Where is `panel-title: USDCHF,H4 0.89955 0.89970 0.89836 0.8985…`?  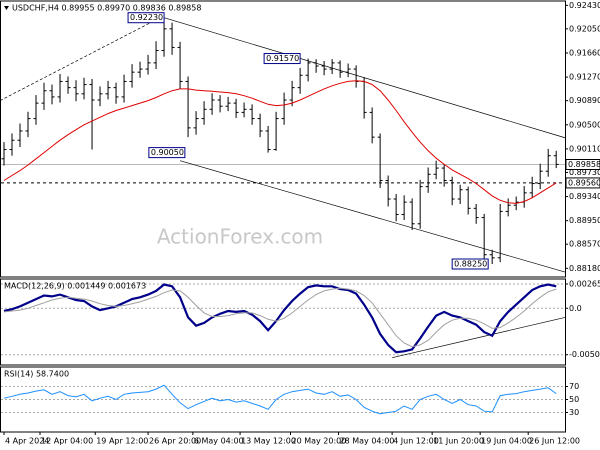 panel-title: USDCHF,H4 0.89955 0.89970 0.89836 0.8985… is located at coordinates (106, 8).